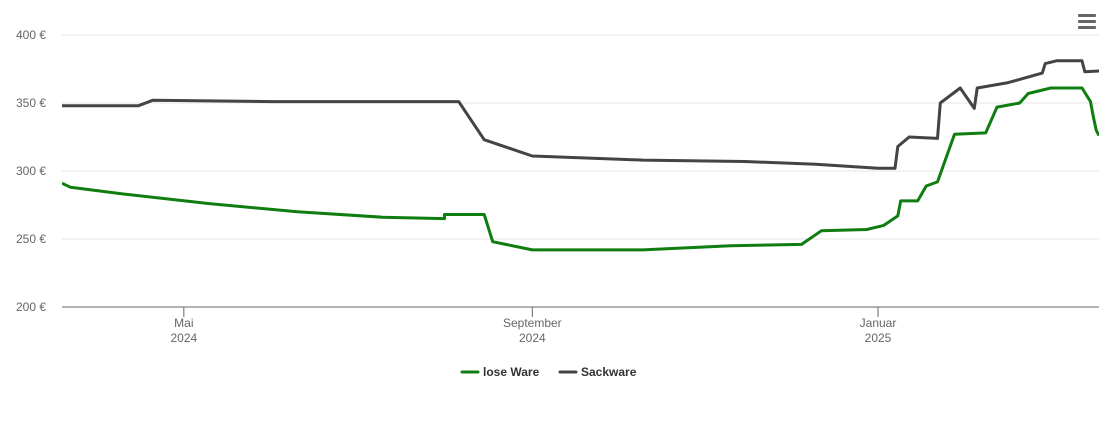  I want to click on x-tick-label-month: September, so click(532, 323).